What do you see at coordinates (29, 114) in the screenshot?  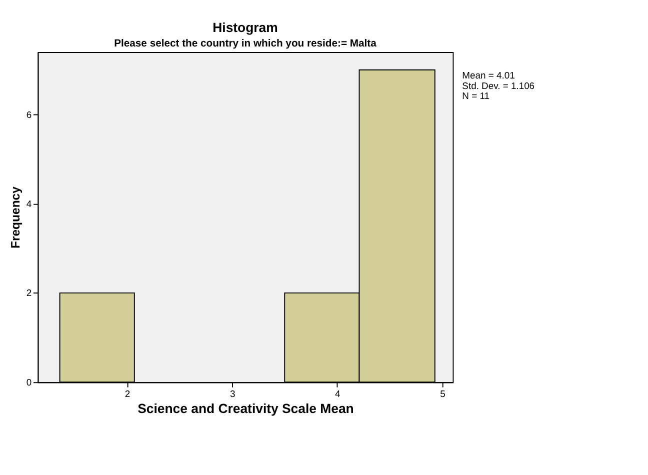 I see `y-tick-label: 6` at bounding box center [29, 114].